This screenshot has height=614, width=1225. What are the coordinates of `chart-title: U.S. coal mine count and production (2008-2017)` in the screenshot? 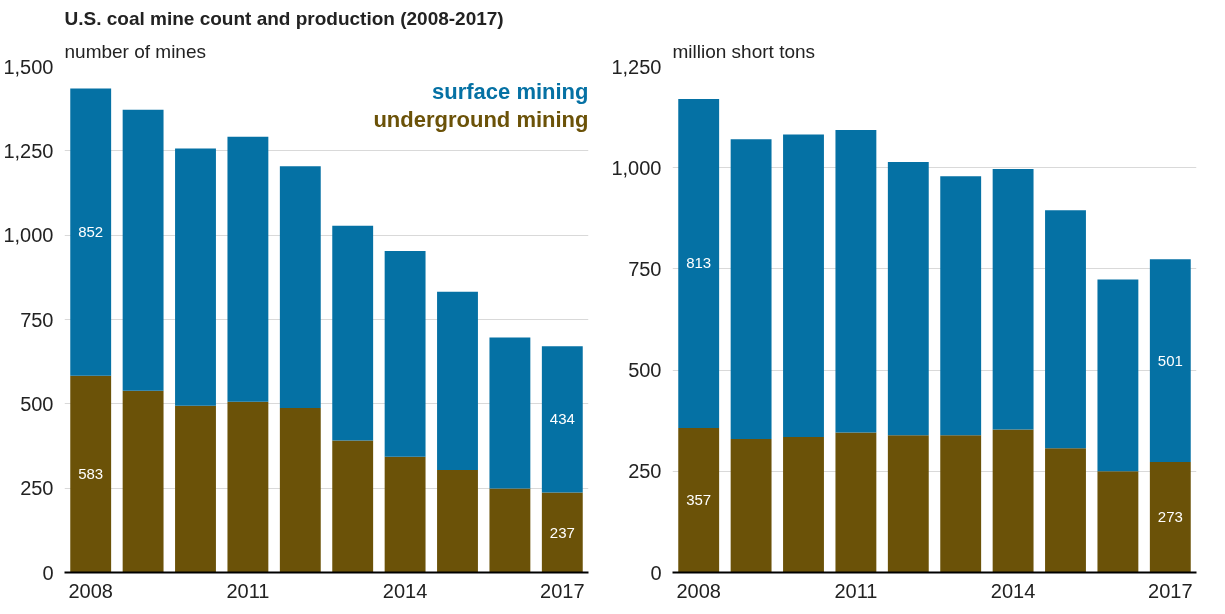 It's located at (284, 18).